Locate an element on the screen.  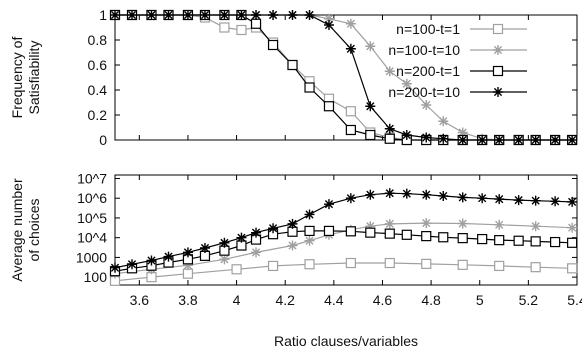
legend-label: n=100-t=10 is located at coordinates (424, 50).